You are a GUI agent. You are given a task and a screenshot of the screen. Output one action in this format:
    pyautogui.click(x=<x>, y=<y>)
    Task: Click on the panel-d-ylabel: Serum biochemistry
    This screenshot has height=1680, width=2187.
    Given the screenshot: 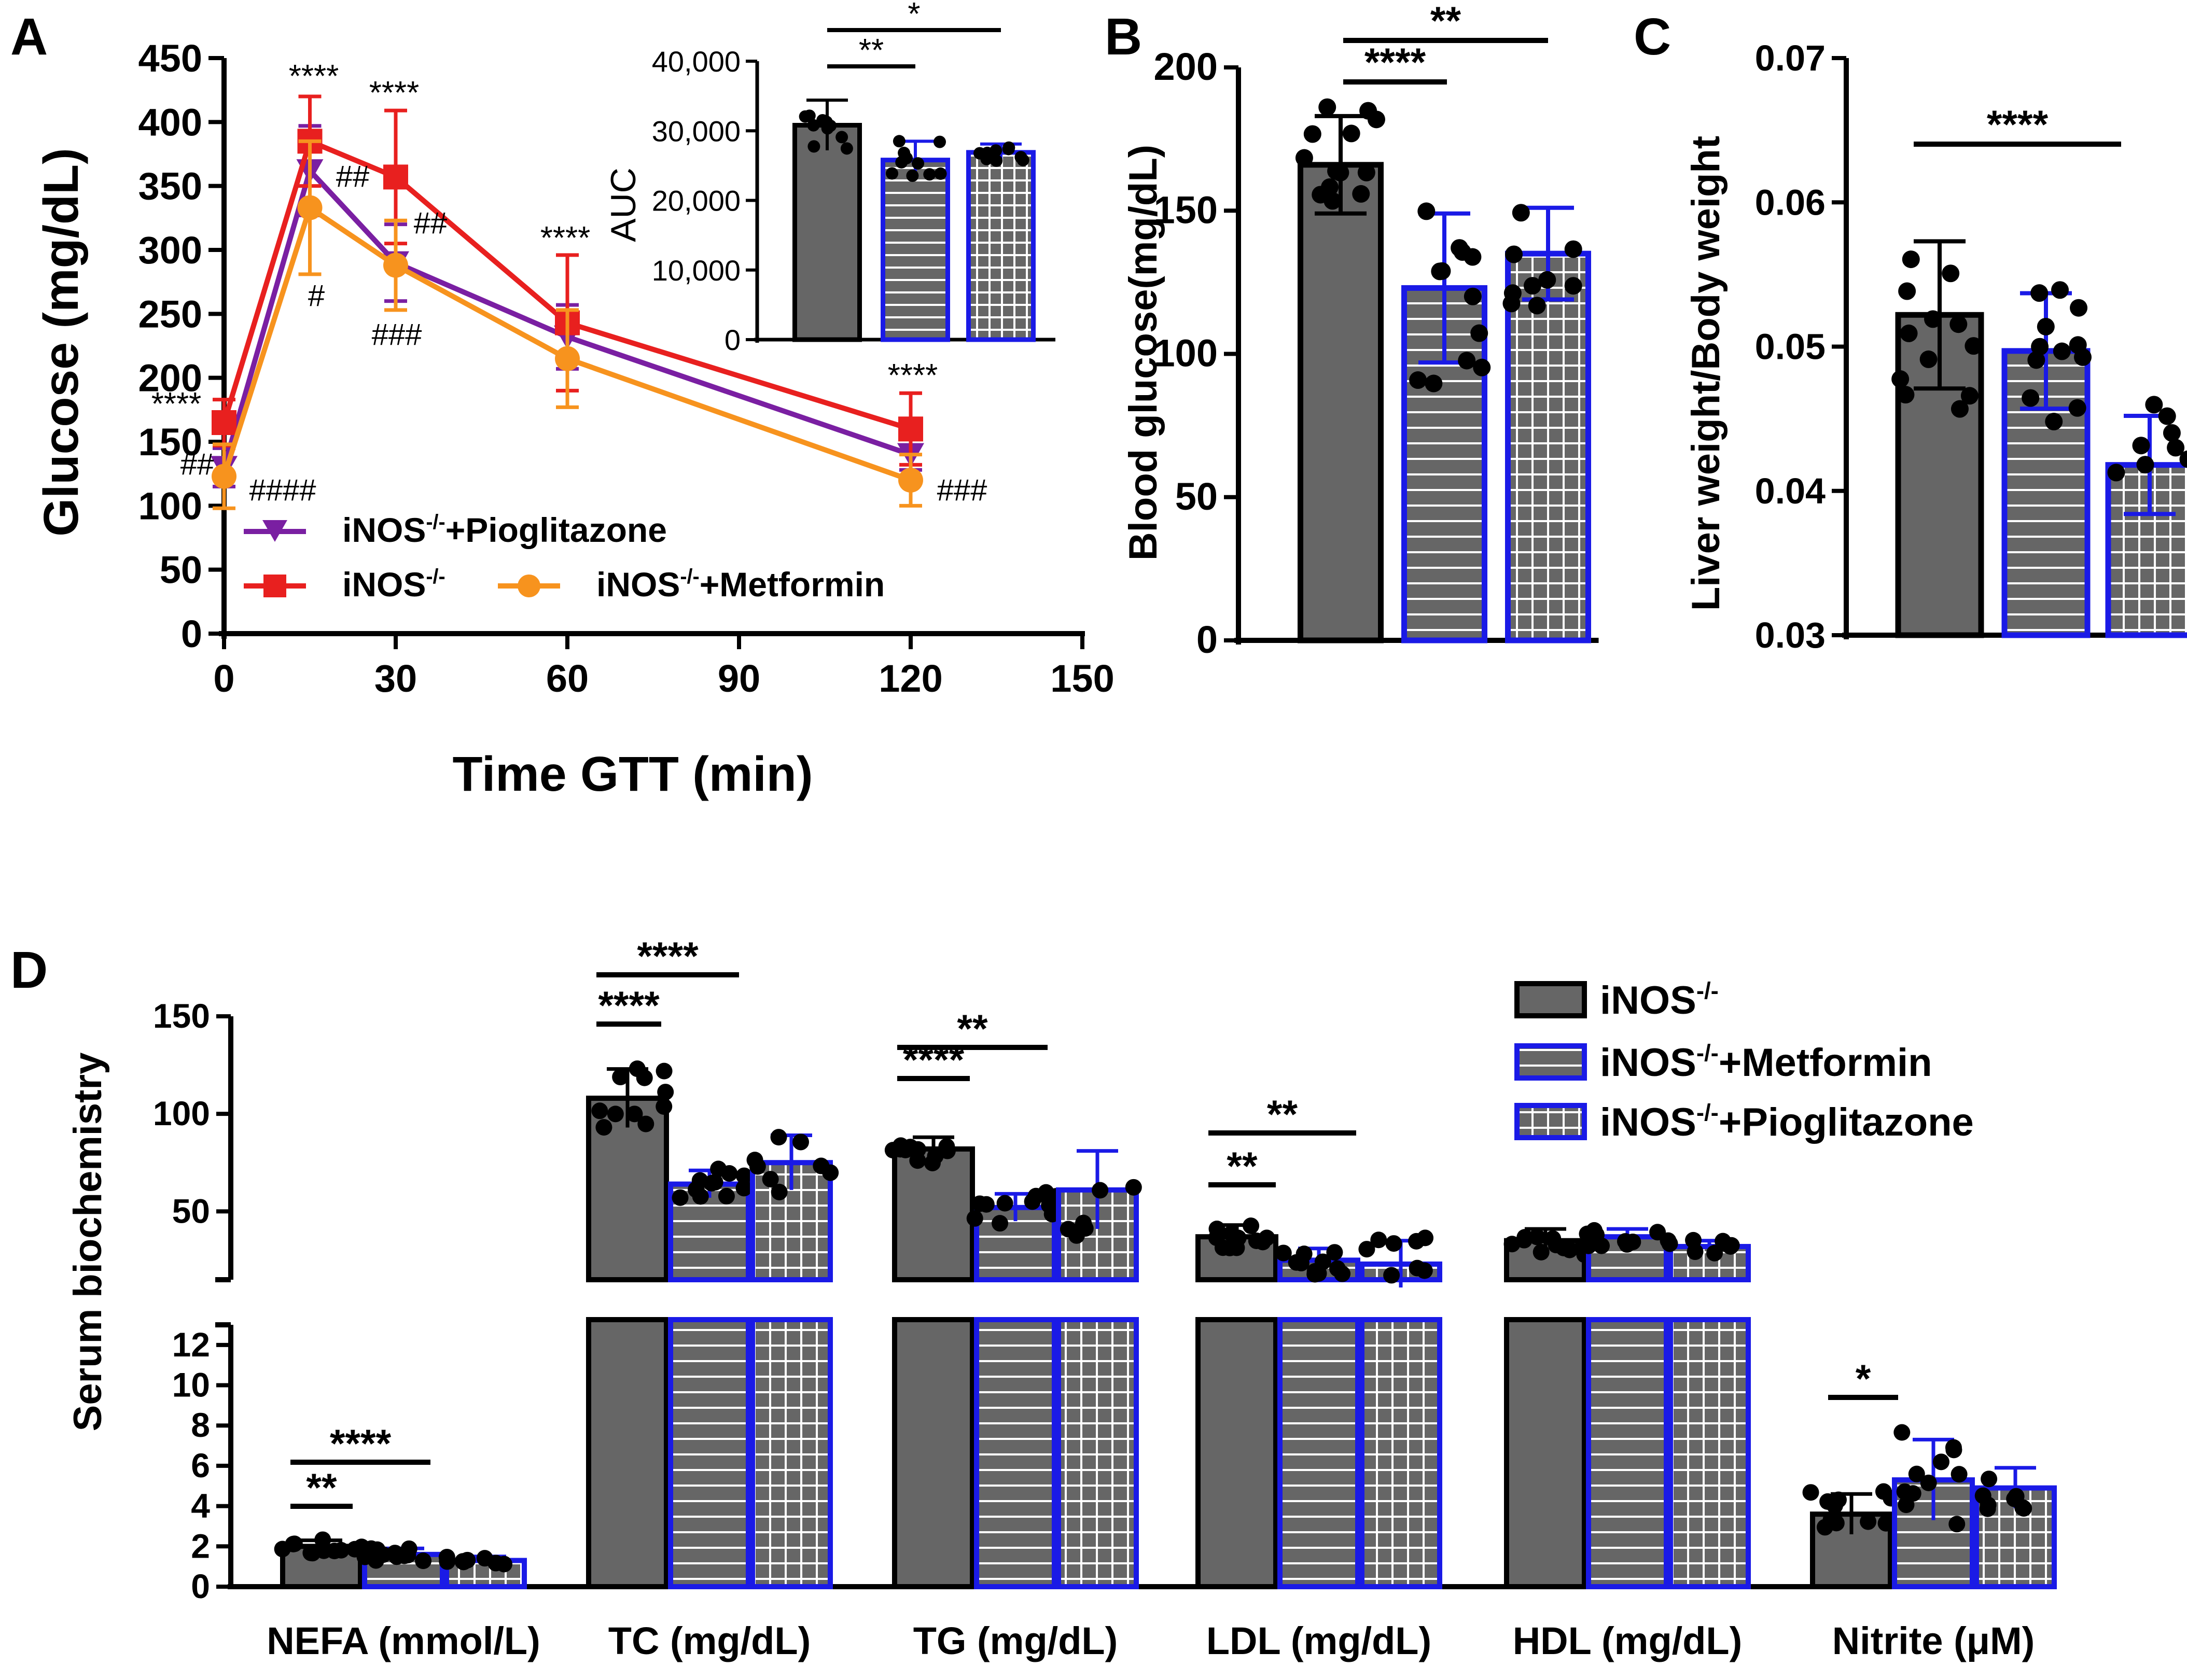 What is the action you would take?
    pyautogui.click(x=88, y=1242)
    